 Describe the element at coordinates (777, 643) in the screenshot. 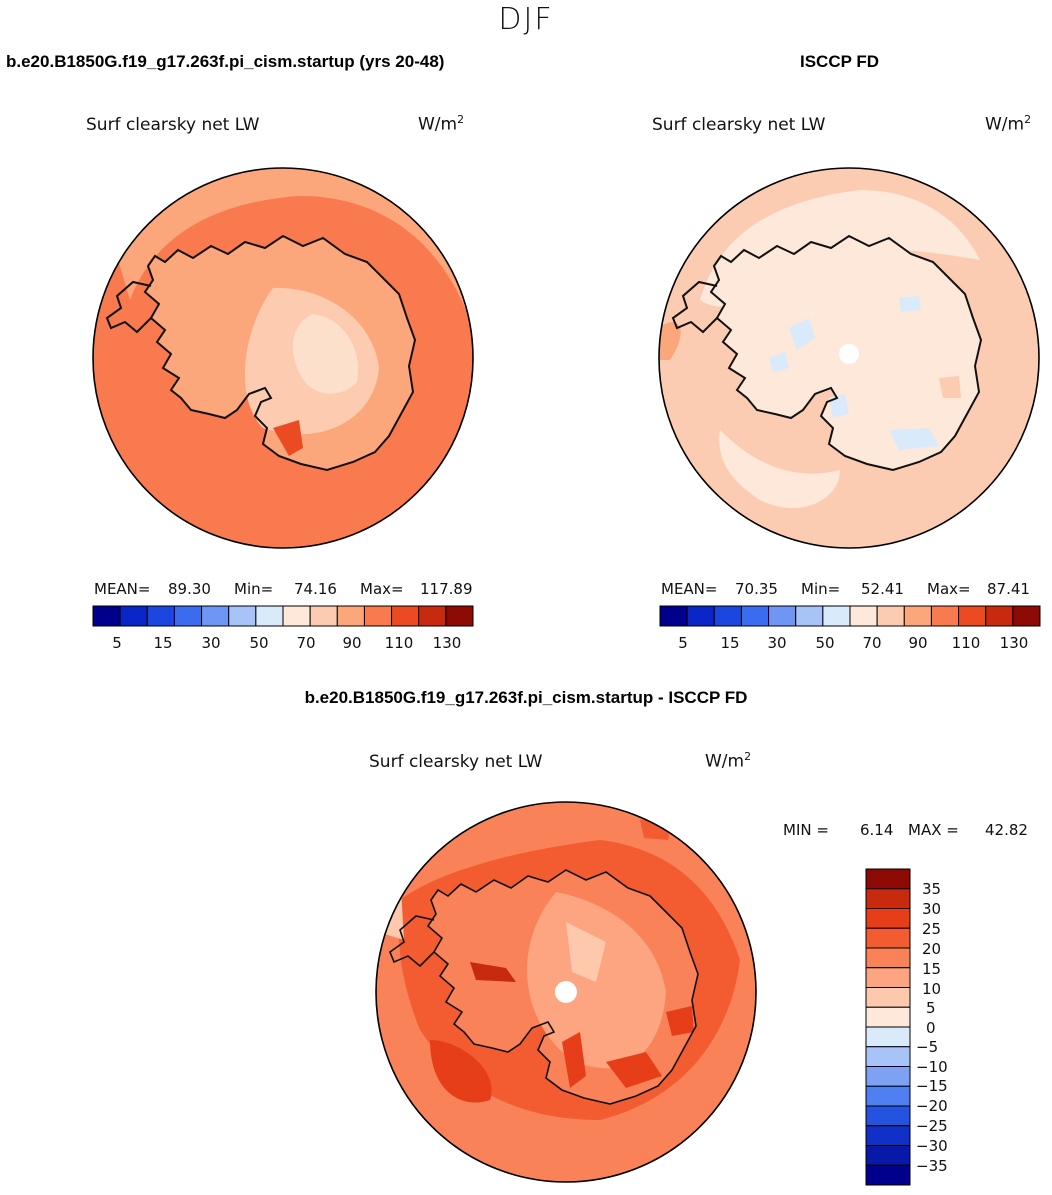

I see `obs-cbar-tick: 30` at that location.